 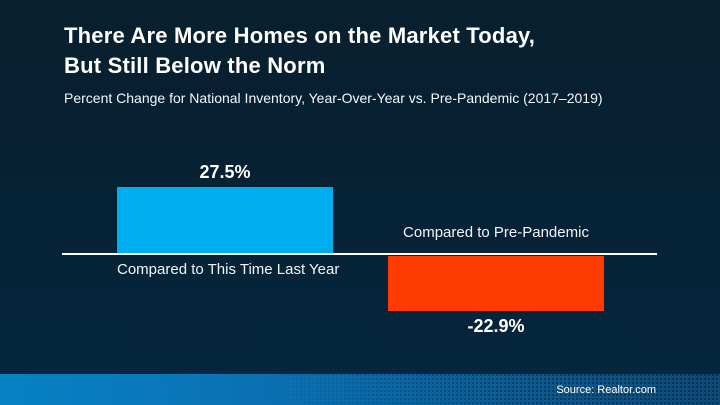 What do you see at coordinates (225, 172) in the screenshot?
I see `value-label-year-over-year: 27.5%` at bounding box center [225, 172].